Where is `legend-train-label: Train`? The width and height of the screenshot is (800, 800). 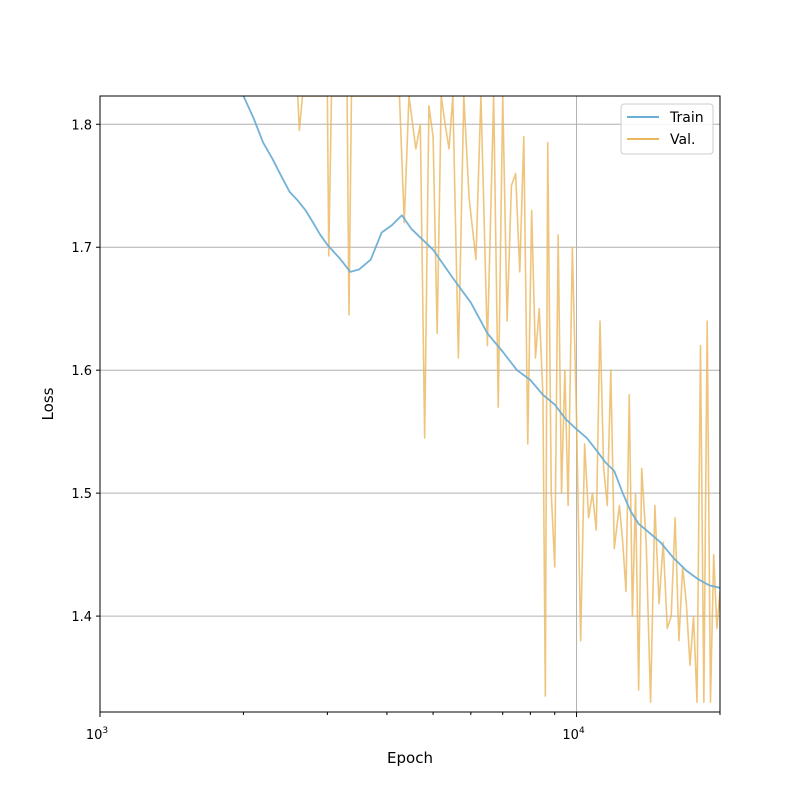 legend-train-label: Train is located at coordinates (686, 118).